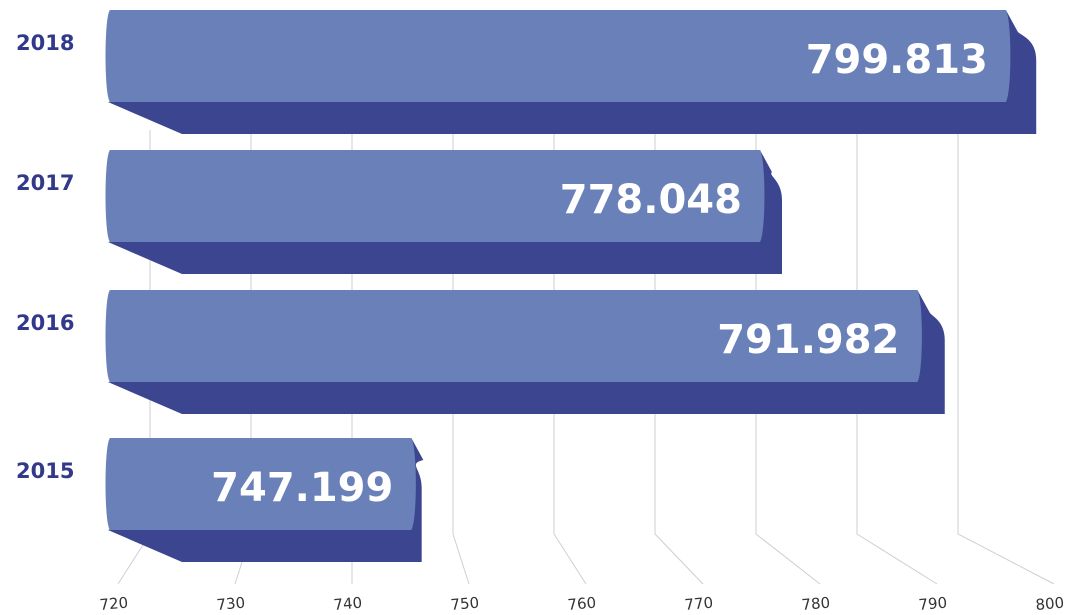 The image size is (1072, 615). I want to click on x-tick-label: 800, so click(1050, 604).